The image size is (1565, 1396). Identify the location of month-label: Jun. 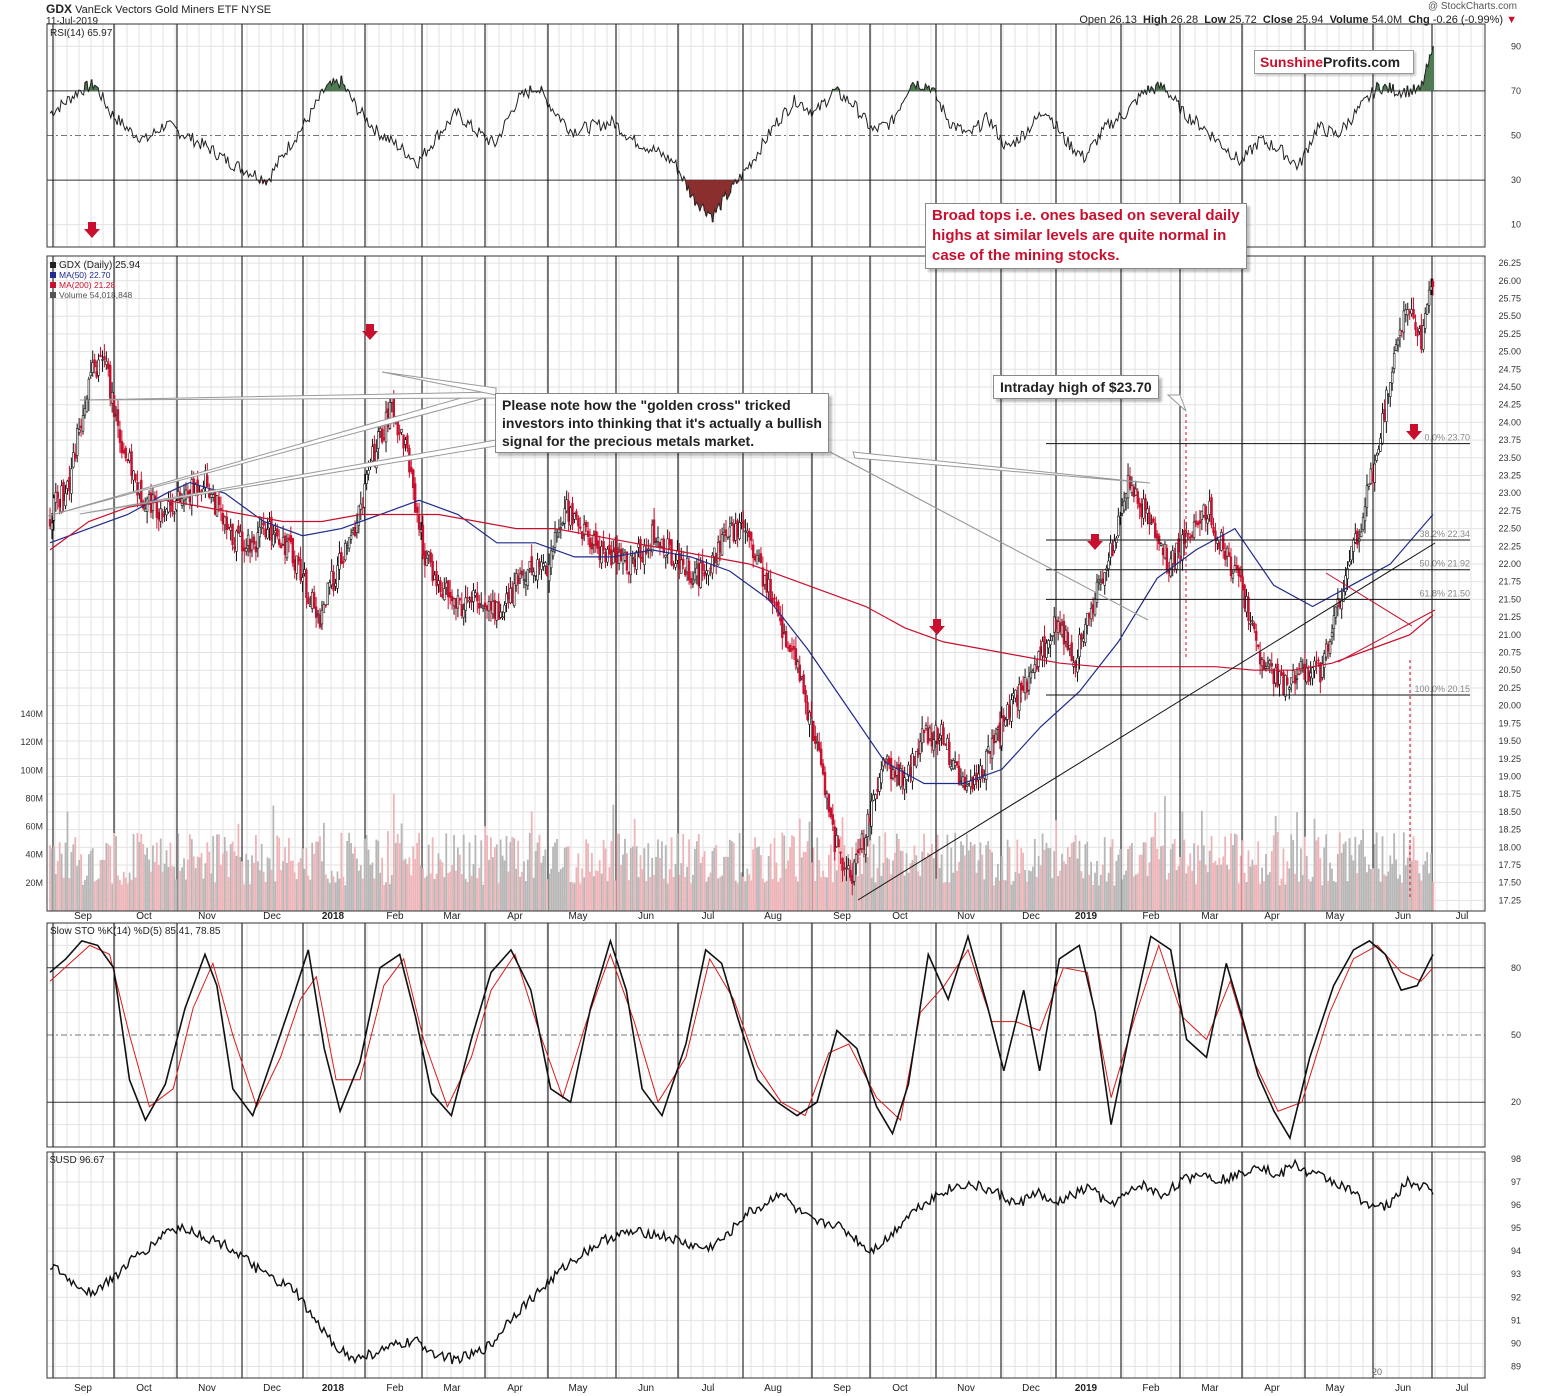
(646, 1388).